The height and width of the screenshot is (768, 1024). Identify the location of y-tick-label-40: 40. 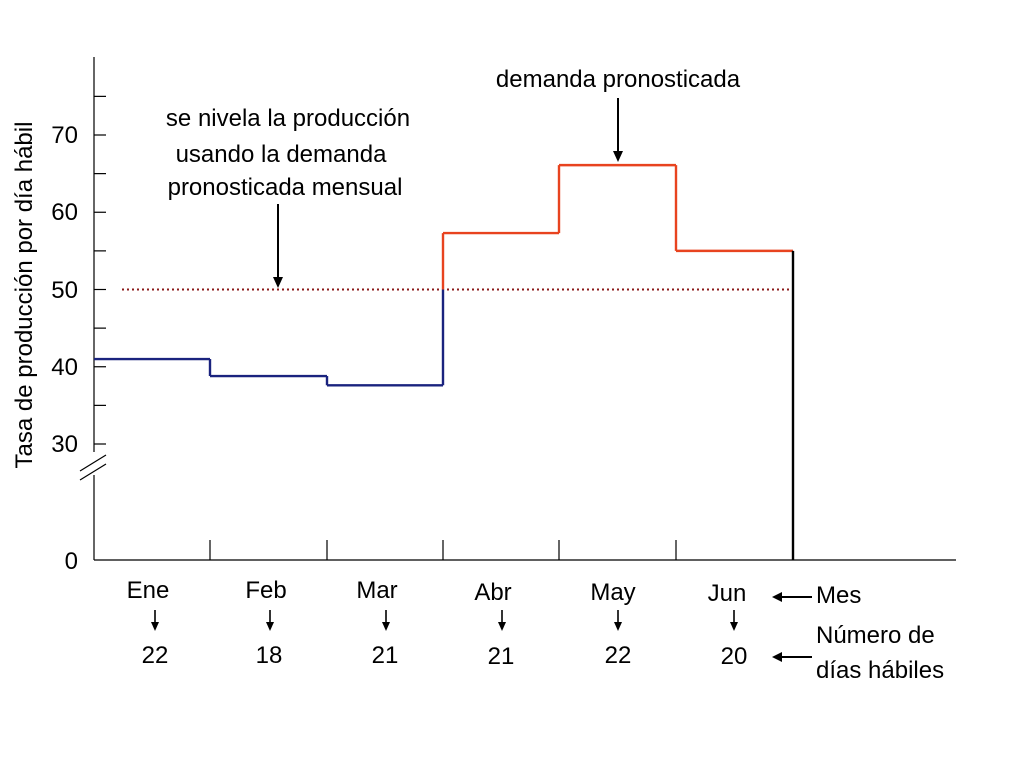
(64, 367).